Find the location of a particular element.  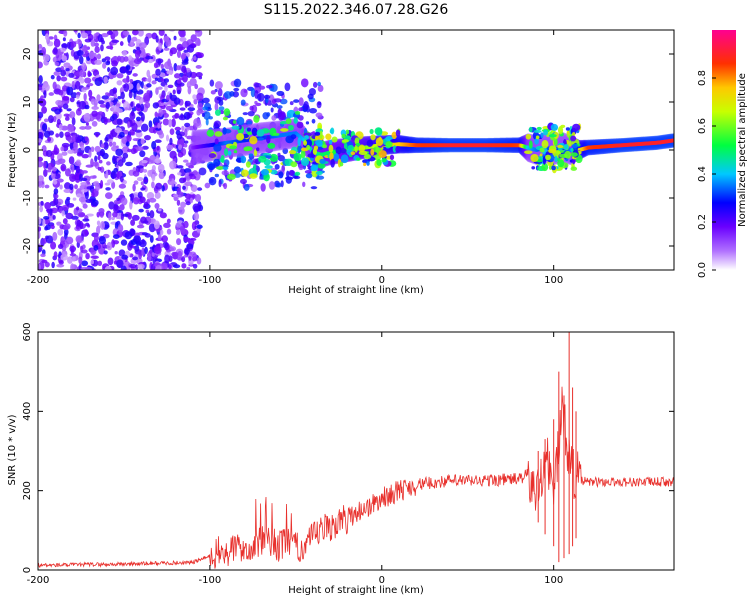

spectrogram-y-label: Frequency (Hz) is located at coordinates (12, 150).